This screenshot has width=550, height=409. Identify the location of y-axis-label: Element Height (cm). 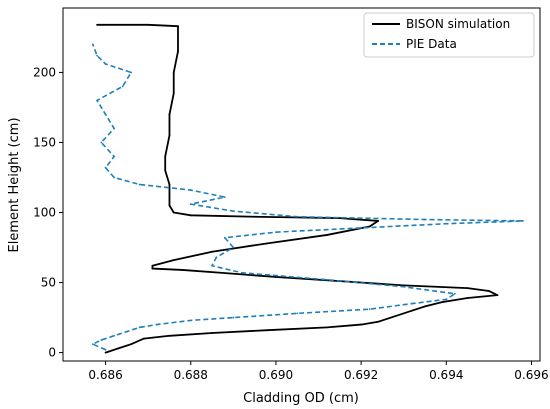
(14, 184).